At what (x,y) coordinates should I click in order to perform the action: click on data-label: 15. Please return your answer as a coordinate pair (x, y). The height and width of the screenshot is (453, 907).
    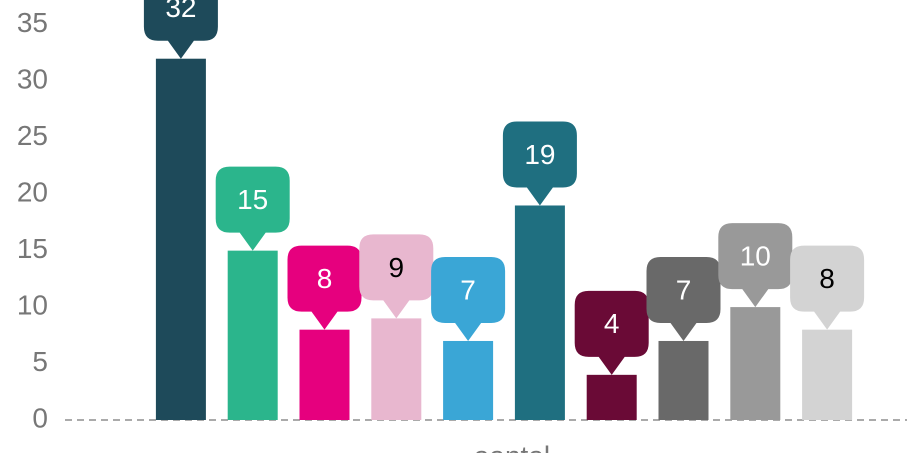
    Looking at the image, I should click on (252, 199).